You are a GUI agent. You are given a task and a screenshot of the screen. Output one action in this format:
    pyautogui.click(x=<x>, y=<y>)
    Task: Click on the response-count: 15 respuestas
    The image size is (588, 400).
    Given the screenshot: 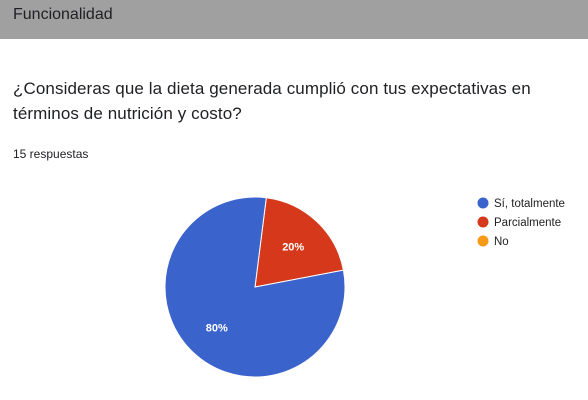 What is the action you would take?
    pyautogui.click(x=51, y=154)
    